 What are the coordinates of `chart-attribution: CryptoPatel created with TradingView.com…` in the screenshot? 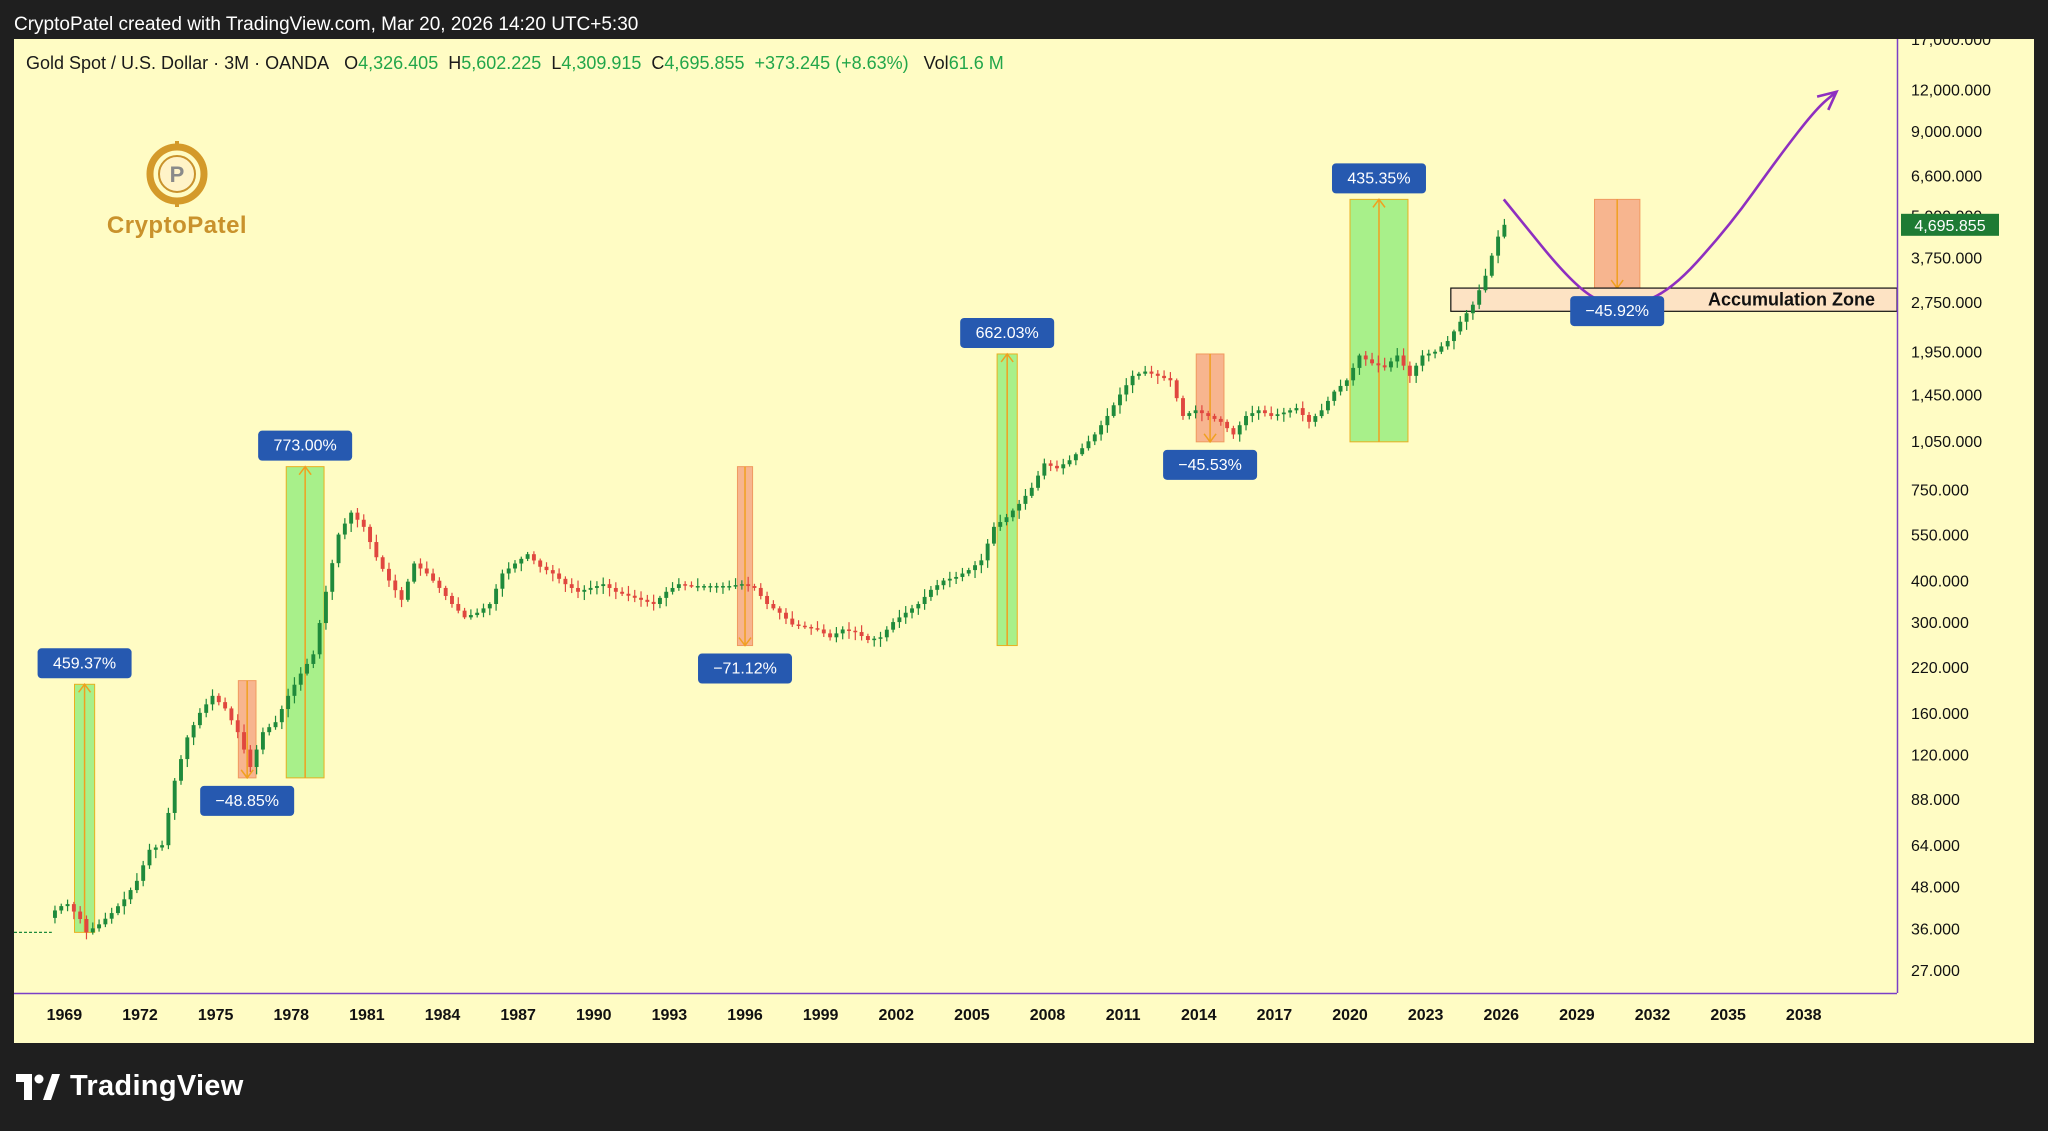 It's located at (326, 24).